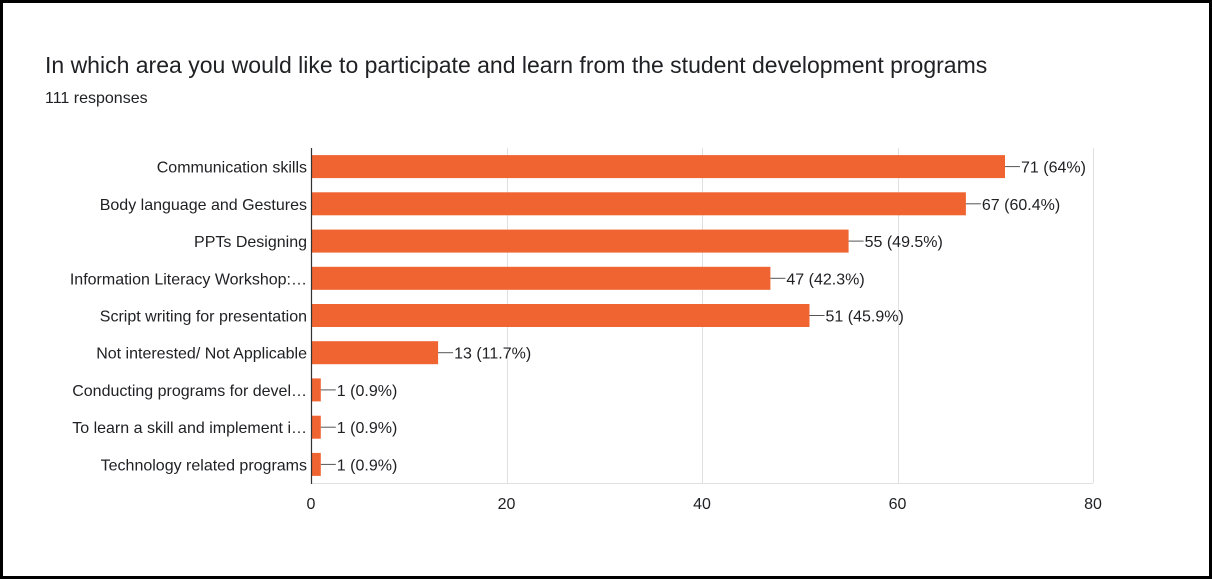 The height and width of the screenshot is (579, 1212). I want to click on category-label-5: Not interested/ Not Applicable, so click(201, 354).